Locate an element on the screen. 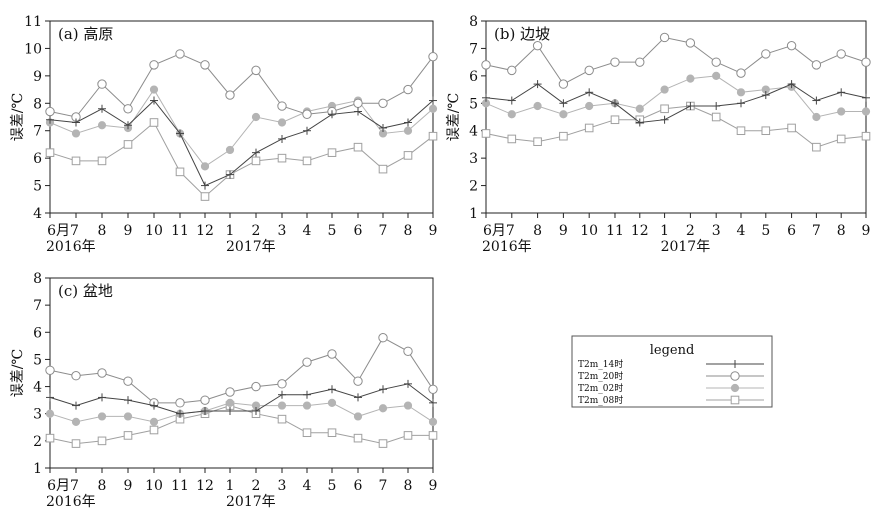 This screenshot has height=518, width=888. legend-item-label: T2m_20时 is located at coordinates (600, 376).